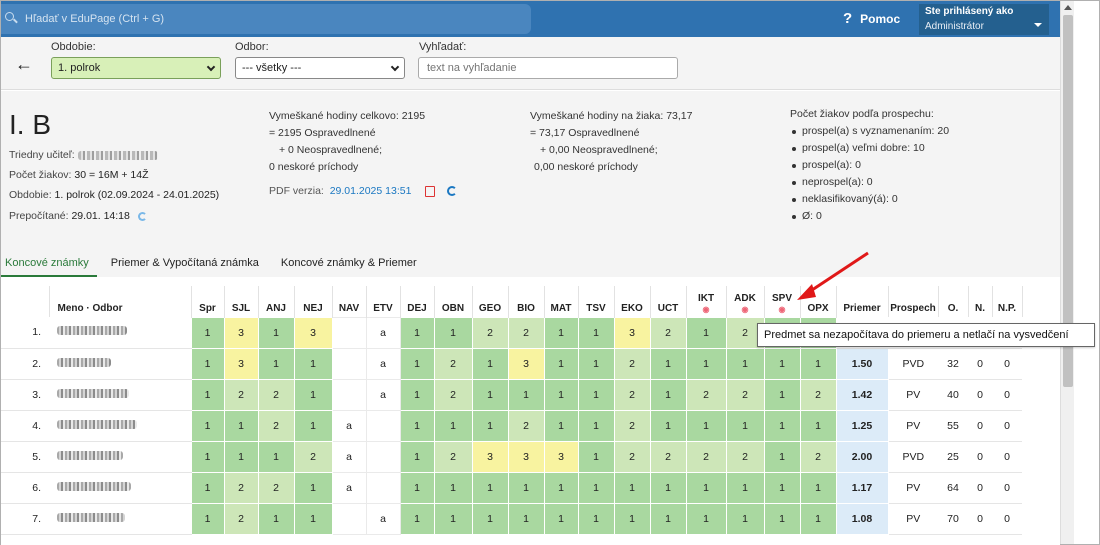 The image size is (1100, 545). I want to click on grade-cell-anj: 2, so click(276, 425).